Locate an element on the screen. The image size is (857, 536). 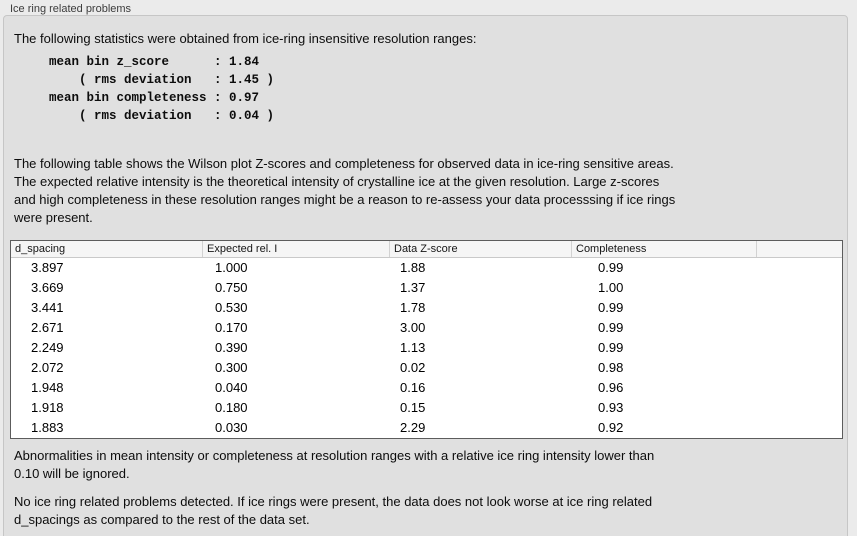
table-cell: 1.00 is located at coordinates (611, 287).